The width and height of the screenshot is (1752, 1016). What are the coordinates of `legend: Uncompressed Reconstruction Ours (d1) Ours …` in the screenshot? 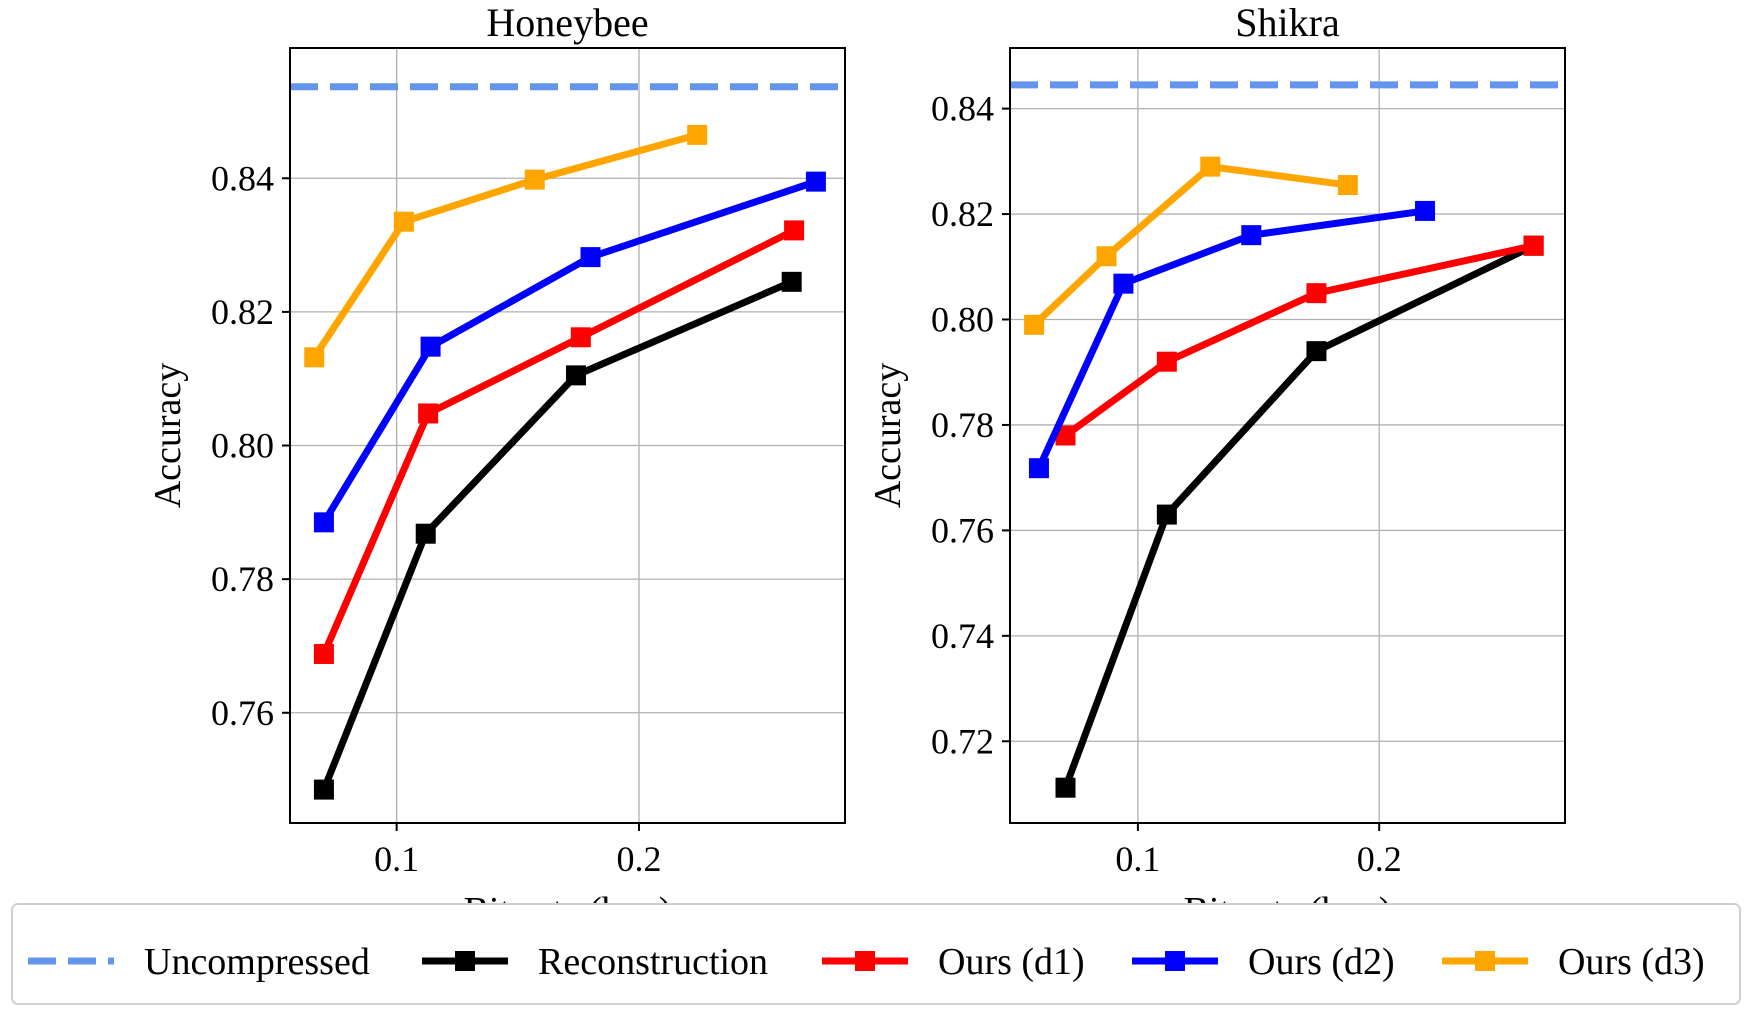 It's located at (876, 954).